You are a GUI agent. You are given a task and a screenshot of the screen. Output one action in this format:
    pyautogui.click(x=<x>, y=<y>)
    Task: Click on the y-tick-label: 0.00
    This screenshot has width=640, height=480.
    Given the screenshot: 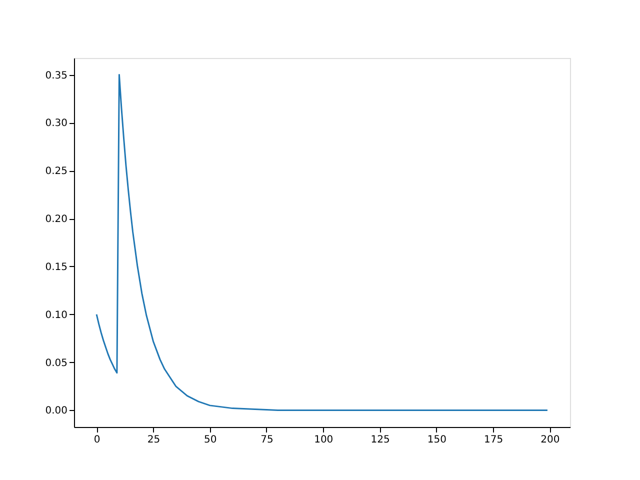 What is the action you would take?
    pyautogui.click(x=56, y=411)
    